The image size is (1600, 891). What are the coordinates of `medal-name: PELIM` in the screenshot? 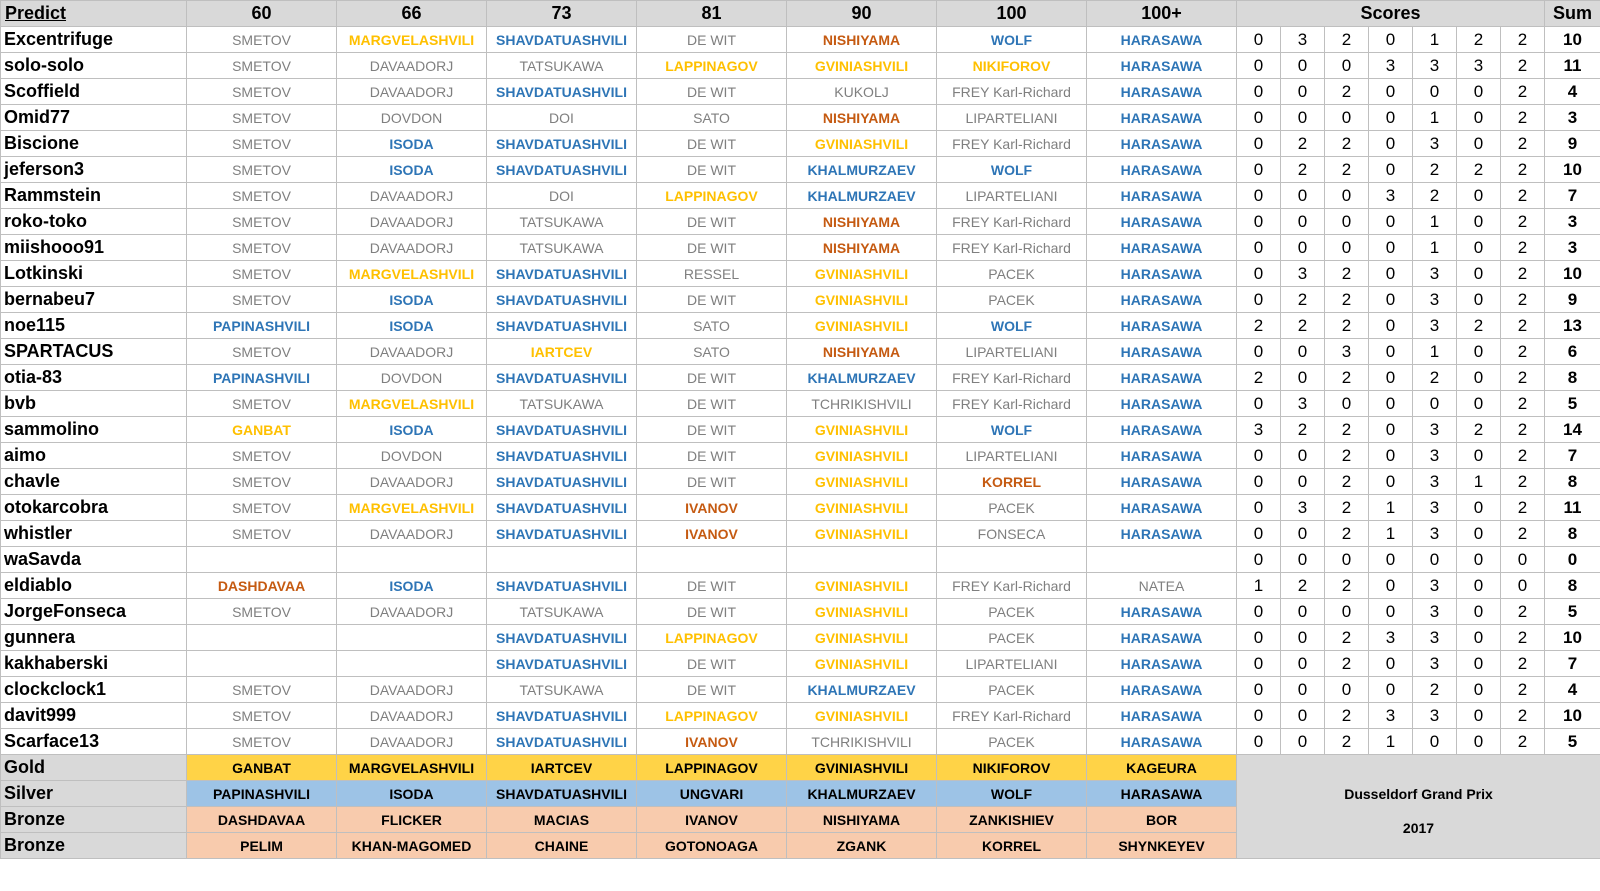 It's located at (261, 845).